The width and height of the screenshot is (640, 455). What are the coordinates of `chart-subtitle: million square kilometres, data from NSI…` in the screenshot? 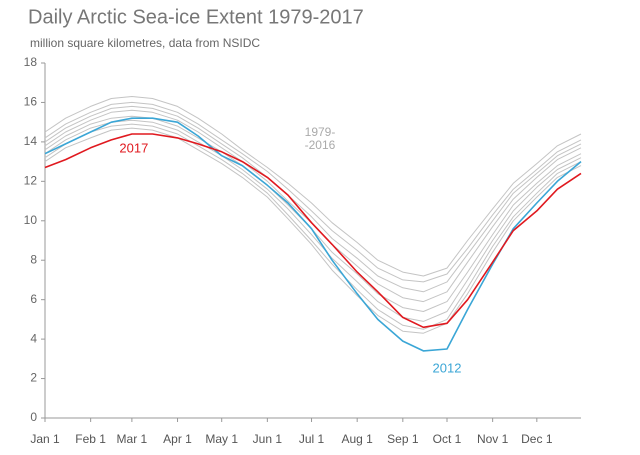 It's located at (145, 43).